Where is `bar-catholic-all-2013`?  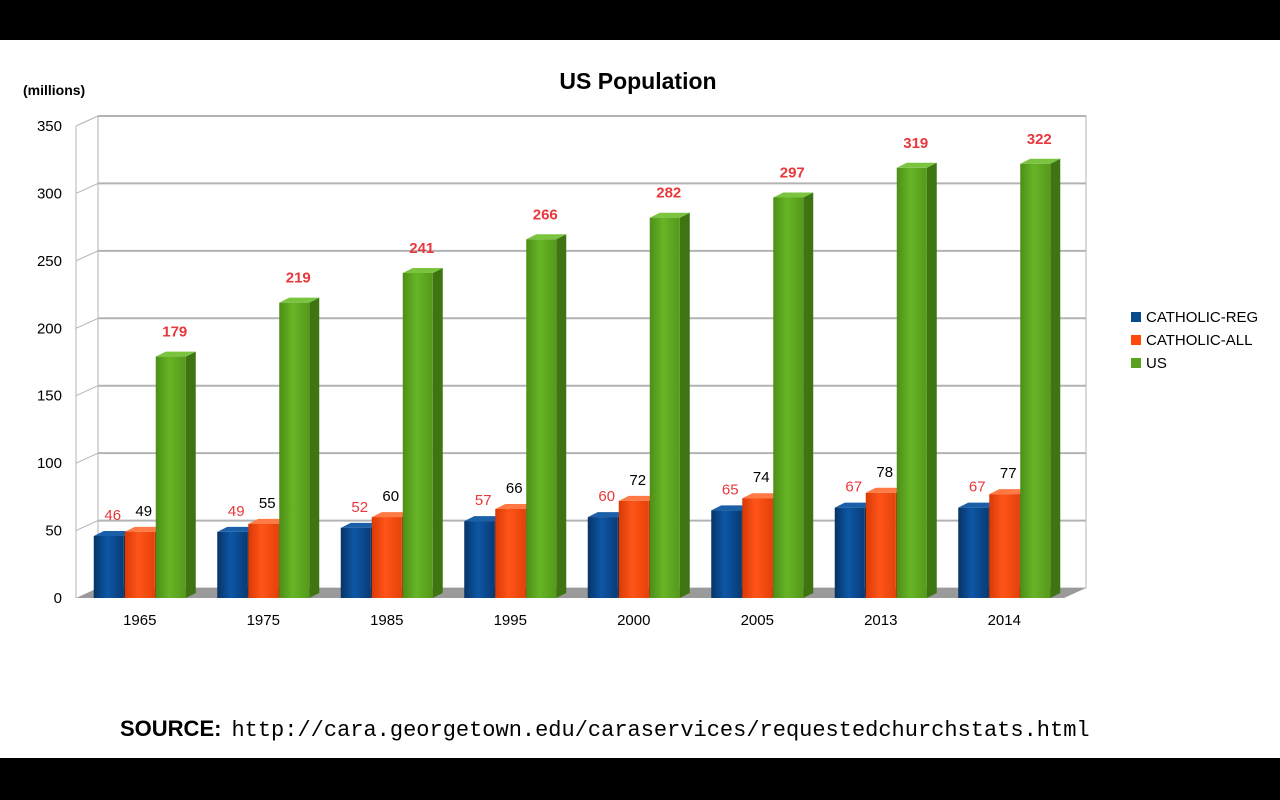
bar-catholic-all-2013 is located at coordinates (880, 545).